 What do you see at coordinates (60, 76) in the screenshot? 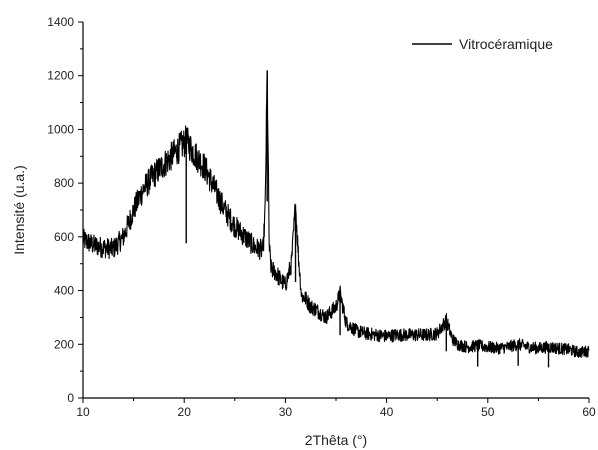
I see `y-tick-label: 1200` at bounding box center [60, 76].